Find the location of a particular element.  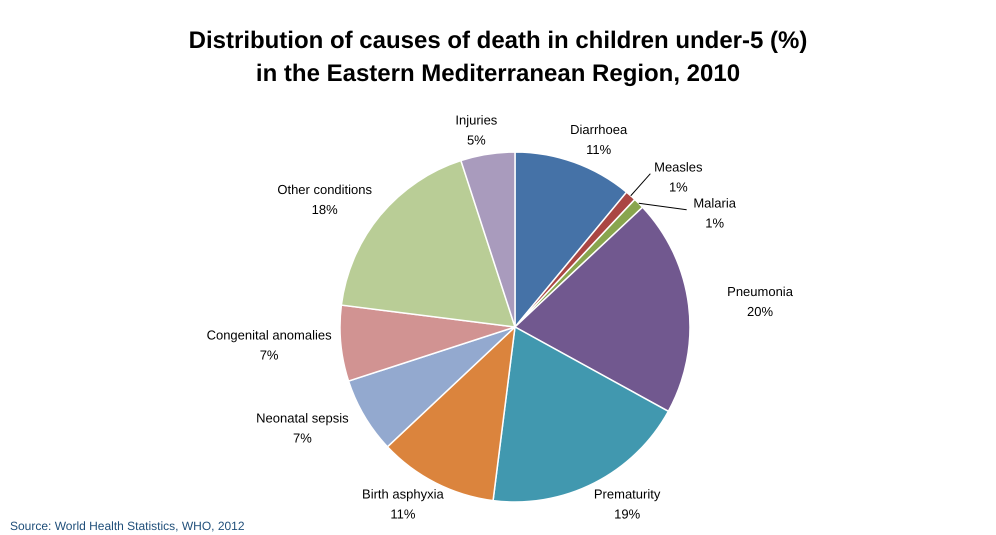

slice-label: Measles is located at coordinates (679, 167).